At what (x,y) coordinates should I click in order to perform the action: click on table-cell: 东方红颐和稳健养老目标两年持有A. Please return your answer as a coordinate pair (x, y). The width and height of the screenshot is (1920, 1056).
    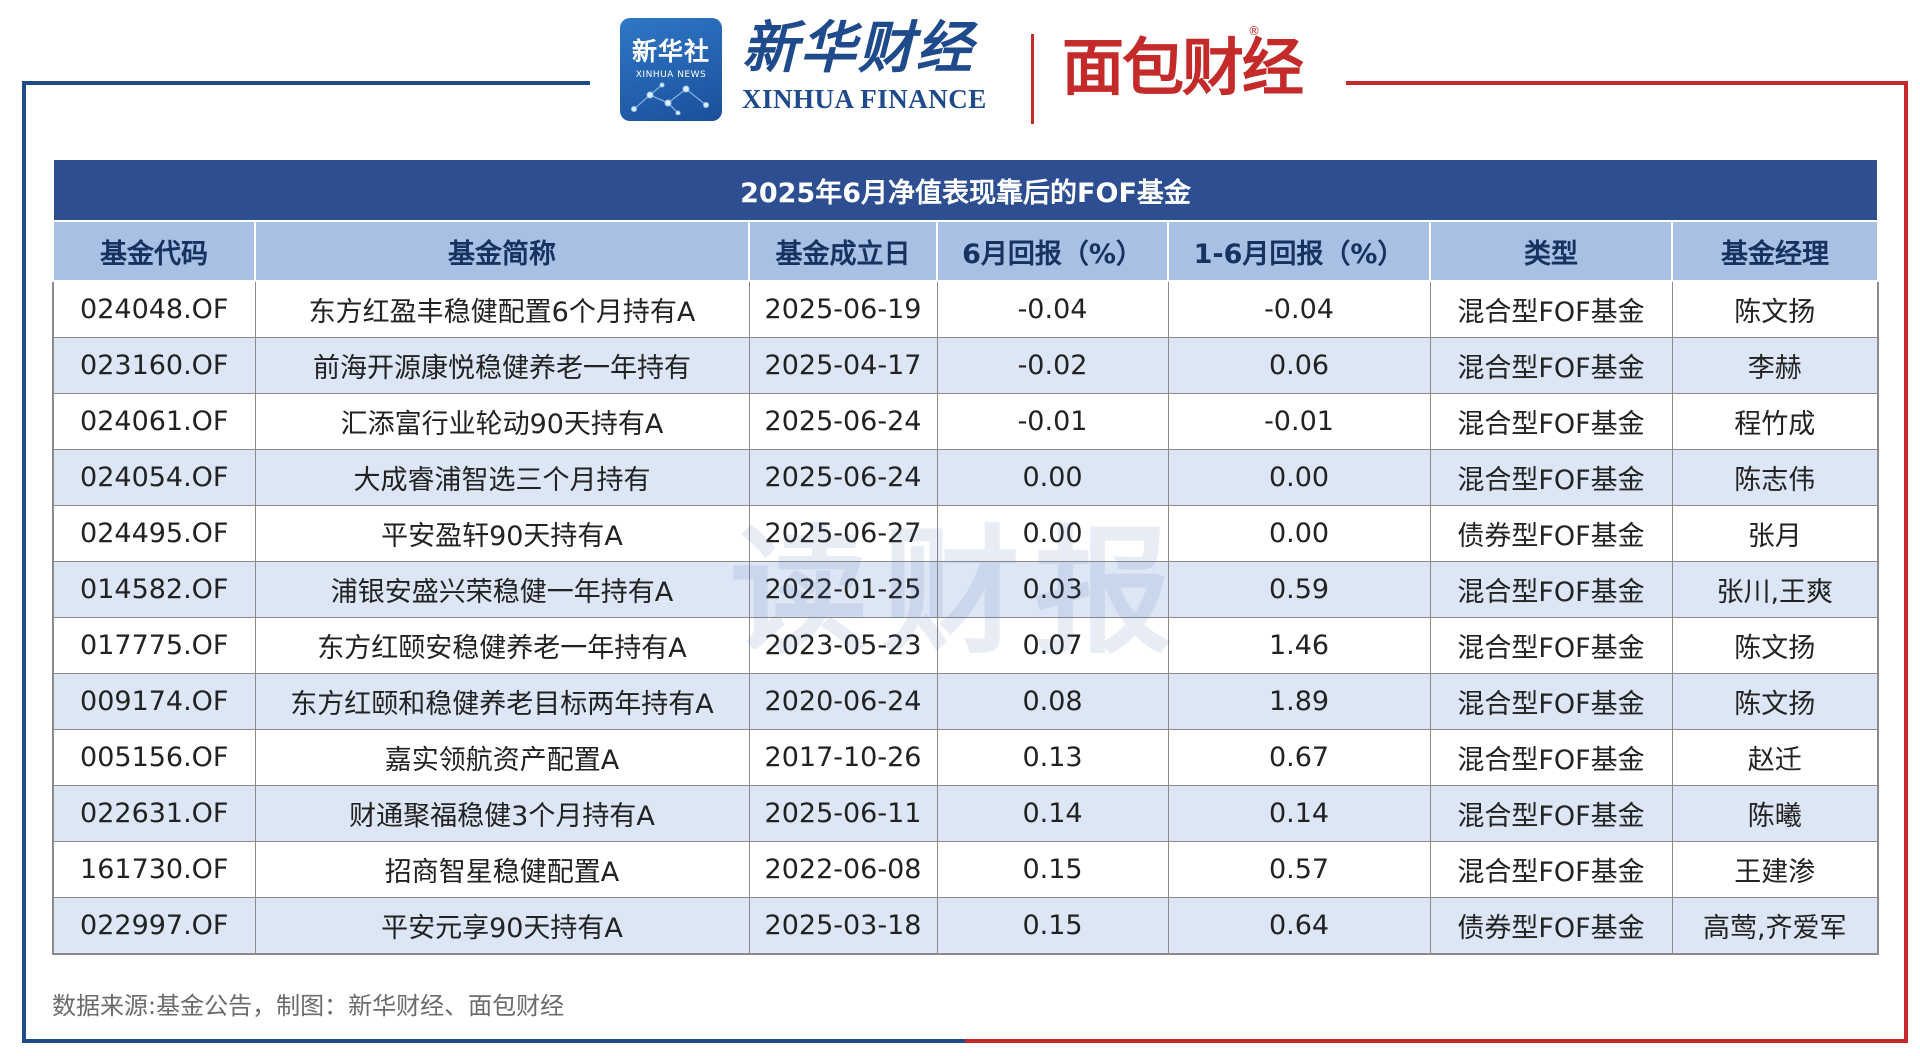
    Looking at the image, I should click on (502, 701).